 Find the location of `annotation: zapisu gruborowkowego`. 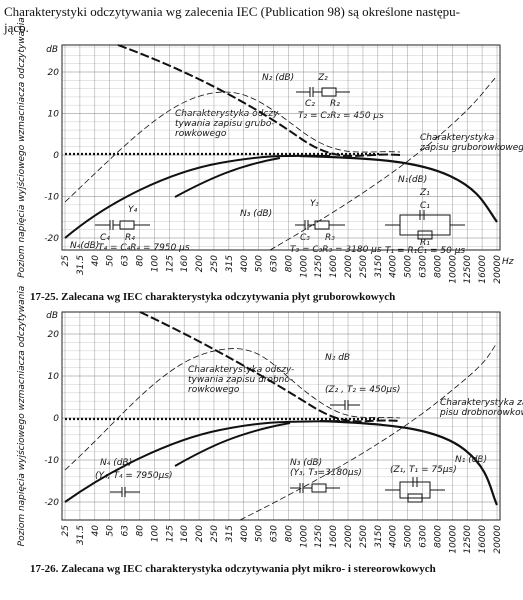

annotation: zapisu gruborowkowego is located at coordinates (471, 148).